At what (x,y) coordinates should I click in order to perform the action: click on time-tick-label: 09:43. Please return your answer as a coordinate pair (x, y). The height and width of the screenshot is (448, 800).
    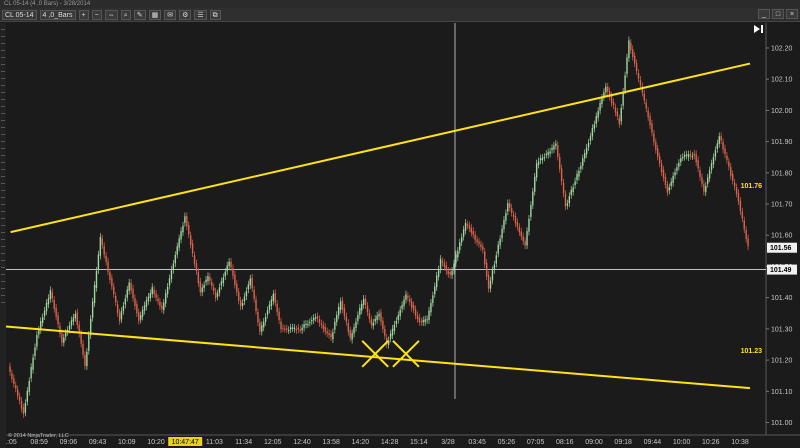
    Looking at the image, I should click on (98, 442).